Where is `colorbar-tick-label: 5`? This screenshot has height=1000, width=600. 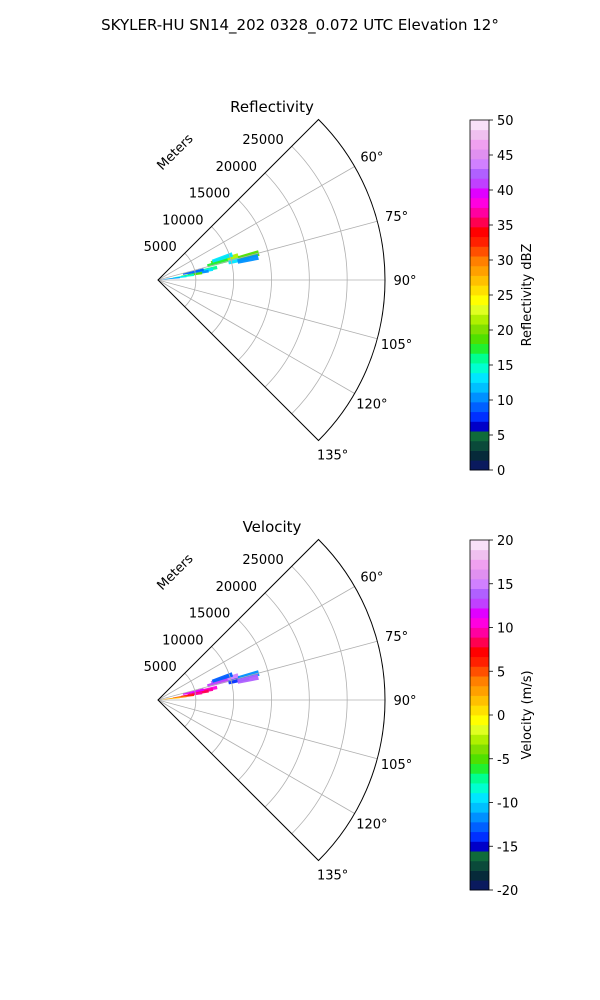 colorbar-tick-label: 5 is located at coordinates (501, 672).